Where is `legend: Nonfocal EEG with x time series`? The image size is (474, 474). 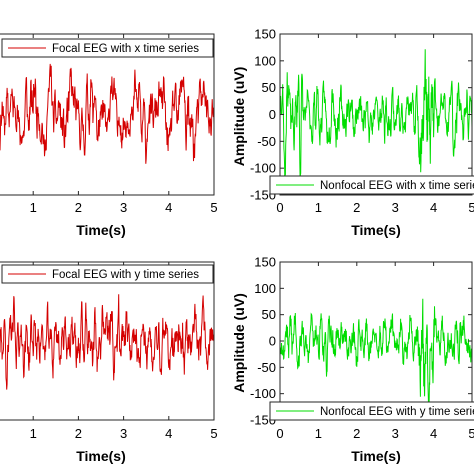 legend: Nonfocal EEG with x time series is located at coordinates (371, 185).